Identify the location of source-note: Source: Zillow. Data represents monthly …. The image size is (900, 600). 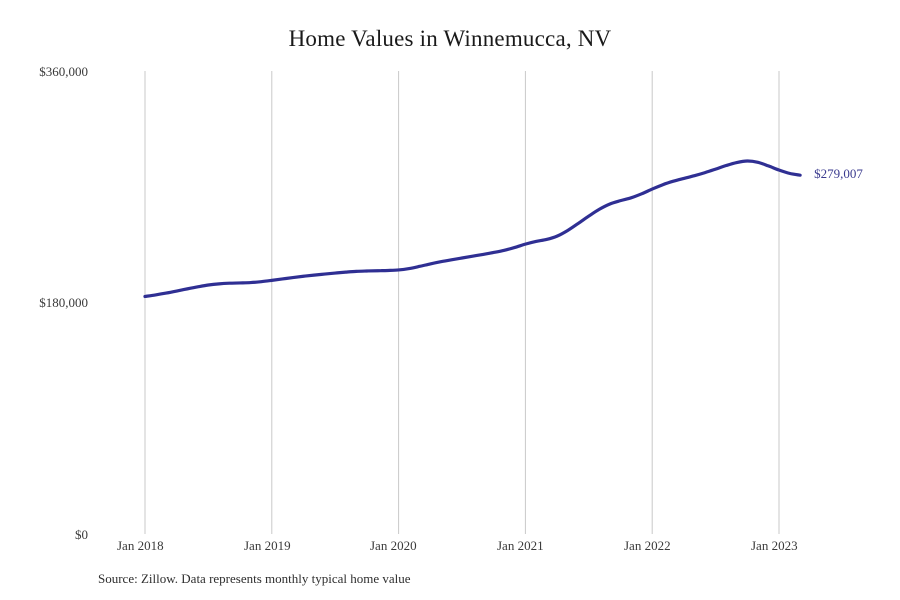
(254, 578).